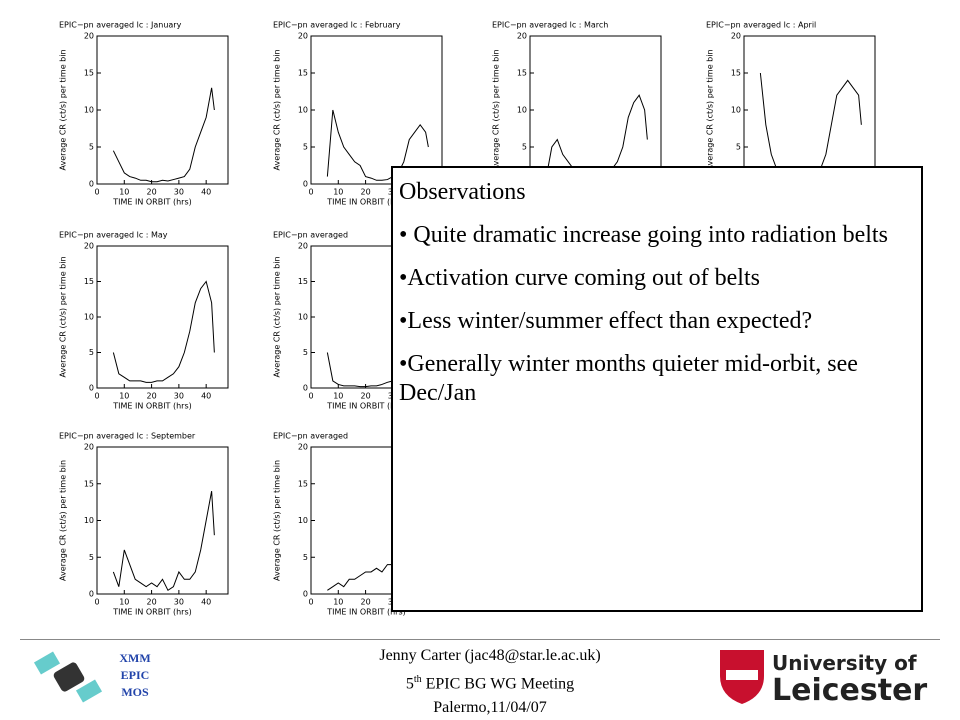  I want to click on text: XMM, so click(135, 658).